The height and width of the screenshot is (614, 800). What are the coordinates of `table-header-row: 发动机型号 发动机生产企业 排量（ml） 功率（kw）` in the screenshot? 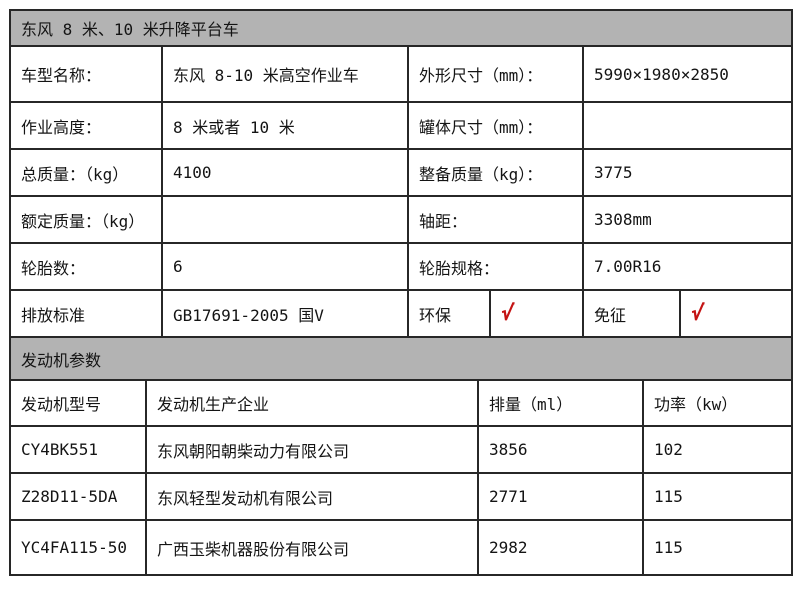 It's located at (401, 403).